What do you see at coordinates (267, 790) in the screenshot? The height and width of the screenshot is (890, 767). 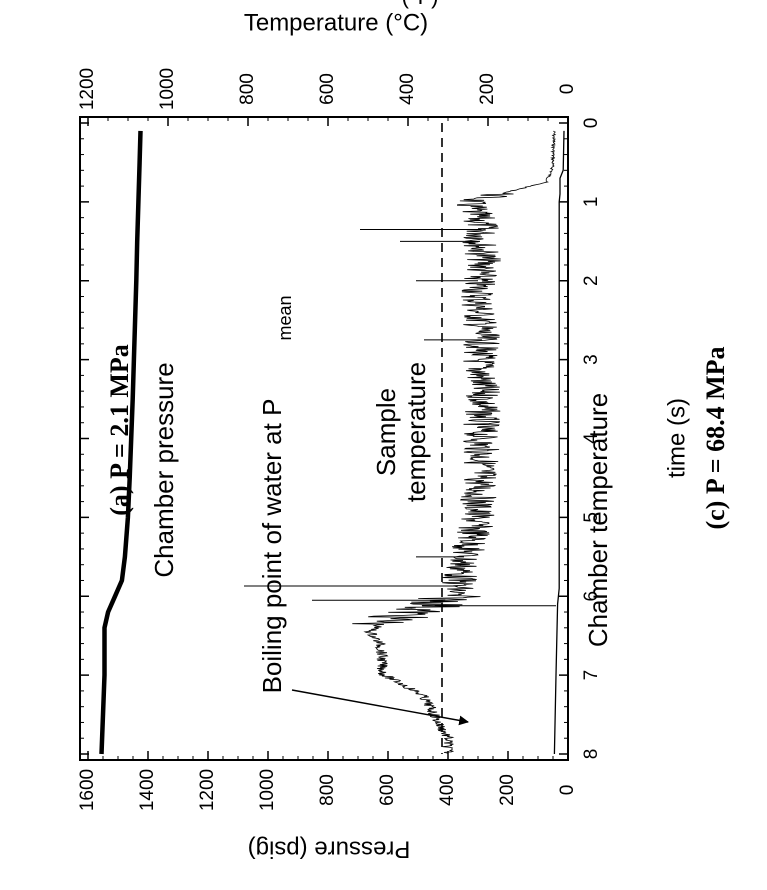 I see `pressure-tick-label: 1000` at bounding box center [267, 790].